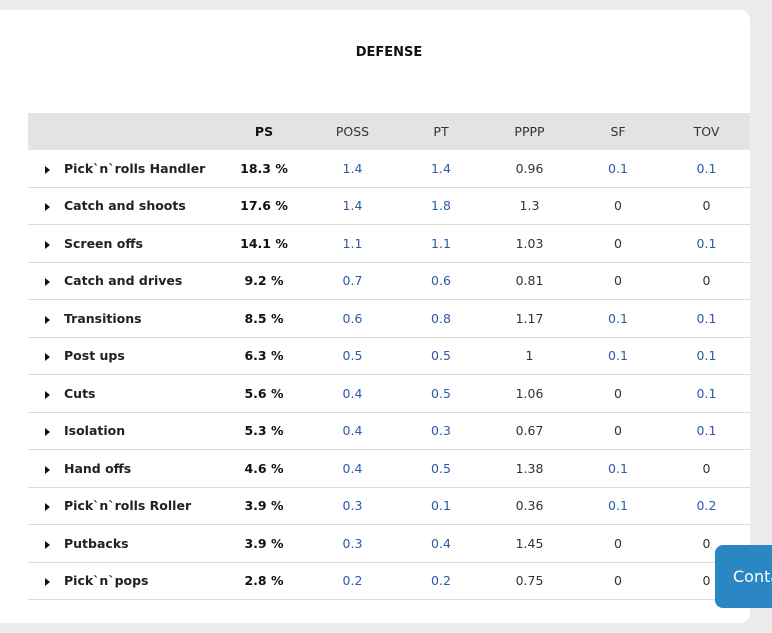 The height and width of the screenshot is (633, 772). Describe the element at coordinates (529, 206) in the screenshot. I see `cell-pppp: 1.3` at that location.